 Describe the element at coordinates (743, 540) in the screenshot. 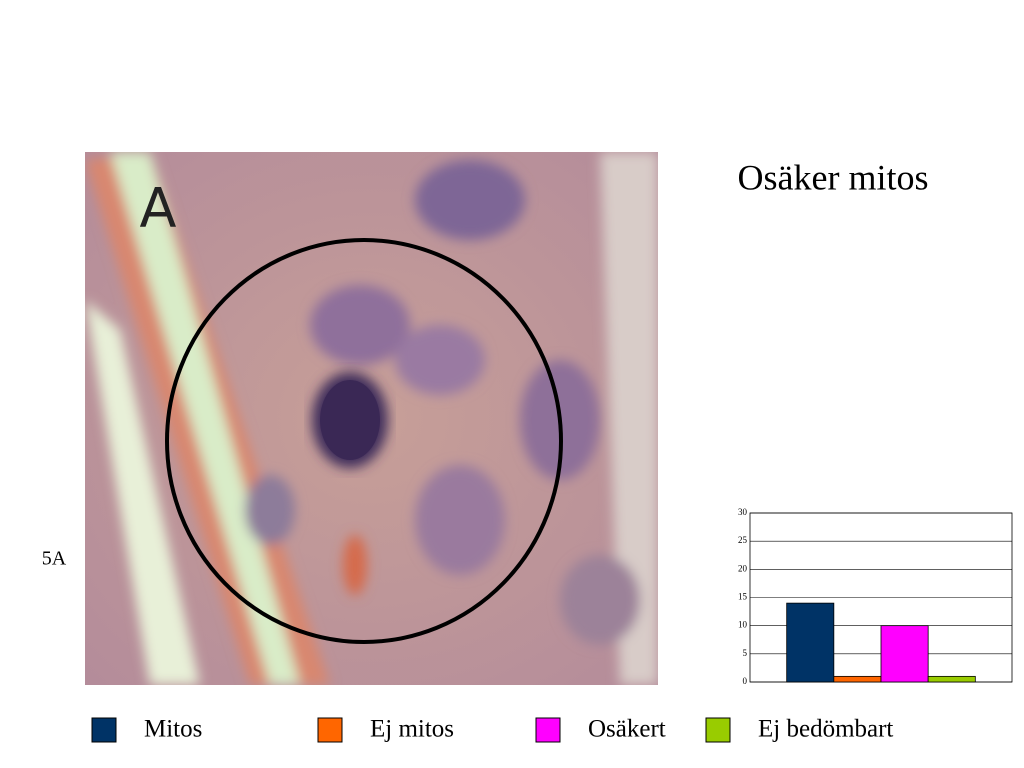

I see `y-tick-label: 25` at that location.